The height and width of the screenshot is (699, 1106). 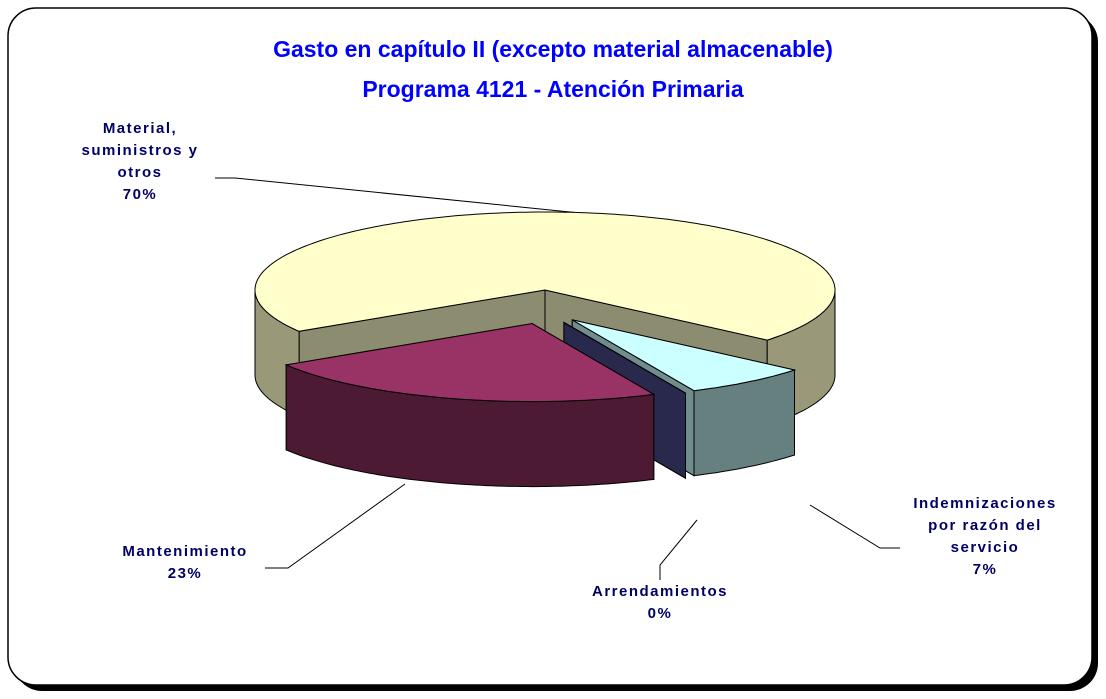 I want to click on slice-label: Indemnizaciones por razón del servicio 7%, so click(x=985, y=537).